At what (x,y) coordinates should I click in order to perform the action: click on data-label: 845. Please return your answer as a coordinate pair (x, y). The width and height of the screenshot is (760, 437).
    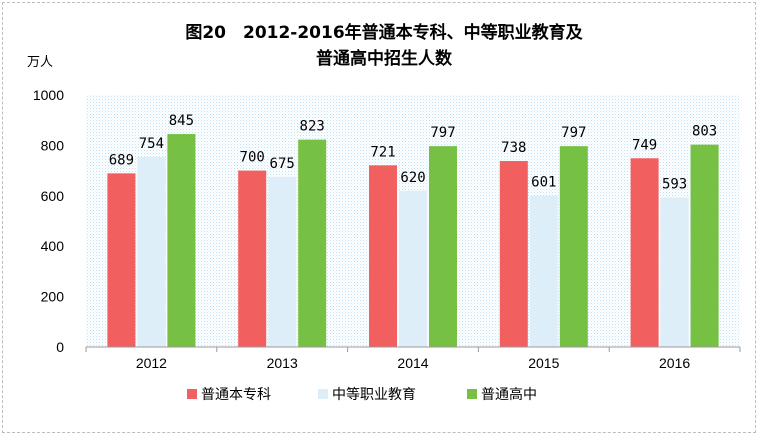
    Looking at the image, I should click on (181, 121).